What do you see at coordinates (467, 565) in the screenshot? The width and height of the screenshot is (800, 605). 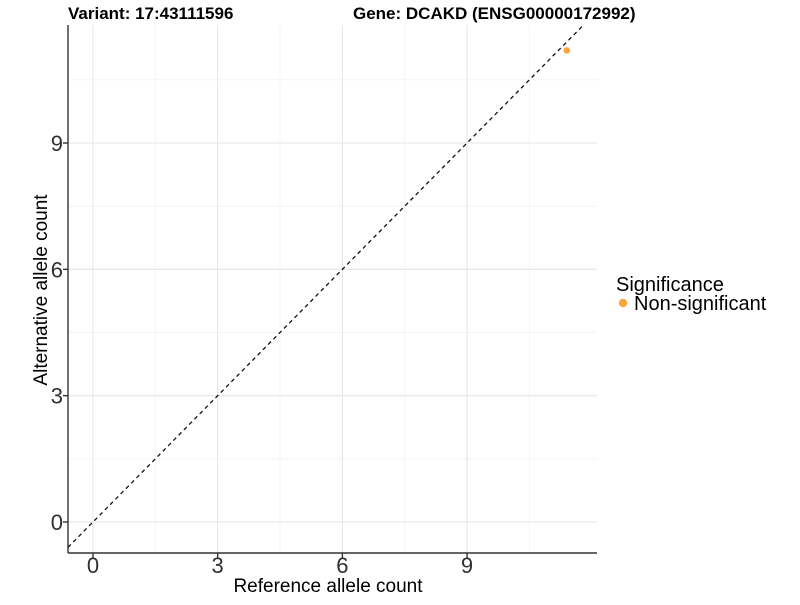 I see `x-tick-label: 9` at bounding box center [467, 565].